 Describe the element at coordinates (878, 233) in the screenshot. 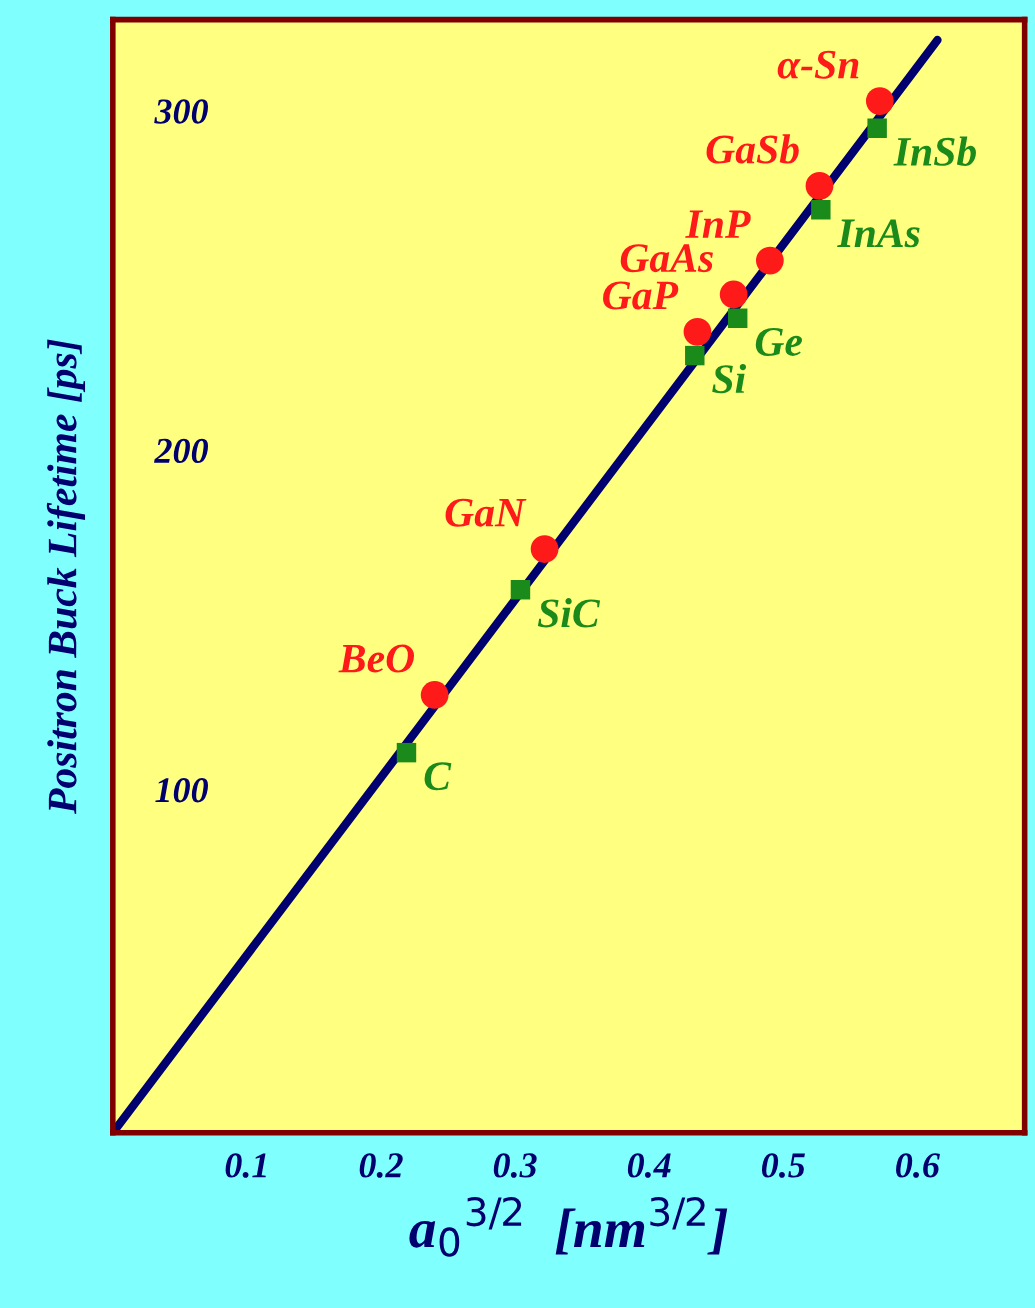

I see `data-label: InAs` at that location.